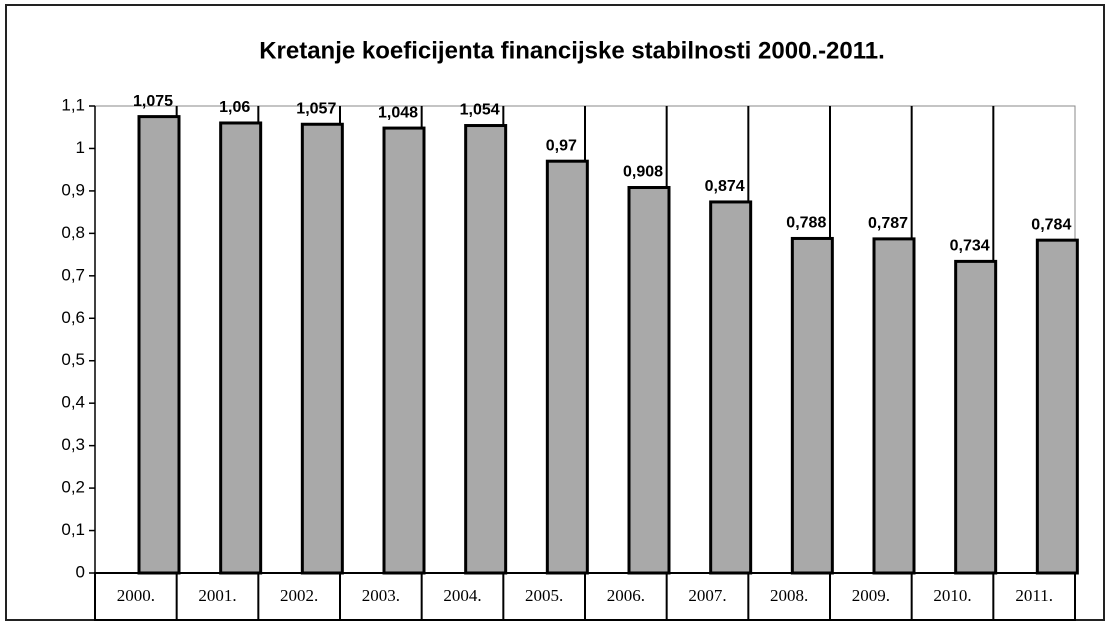  I want to click on x-tick-label: 2001., so click(217, 595).